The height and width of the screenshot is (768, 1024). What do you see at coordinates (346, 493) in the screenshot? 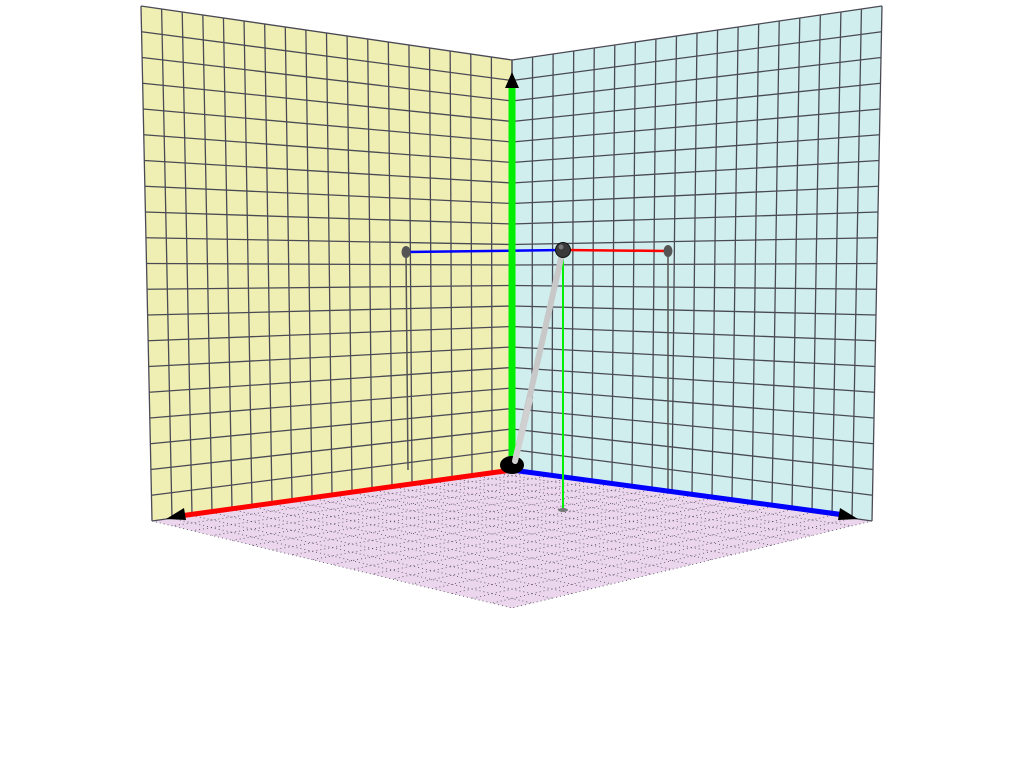
I see `x-axis` at bounding box center [346, 493].